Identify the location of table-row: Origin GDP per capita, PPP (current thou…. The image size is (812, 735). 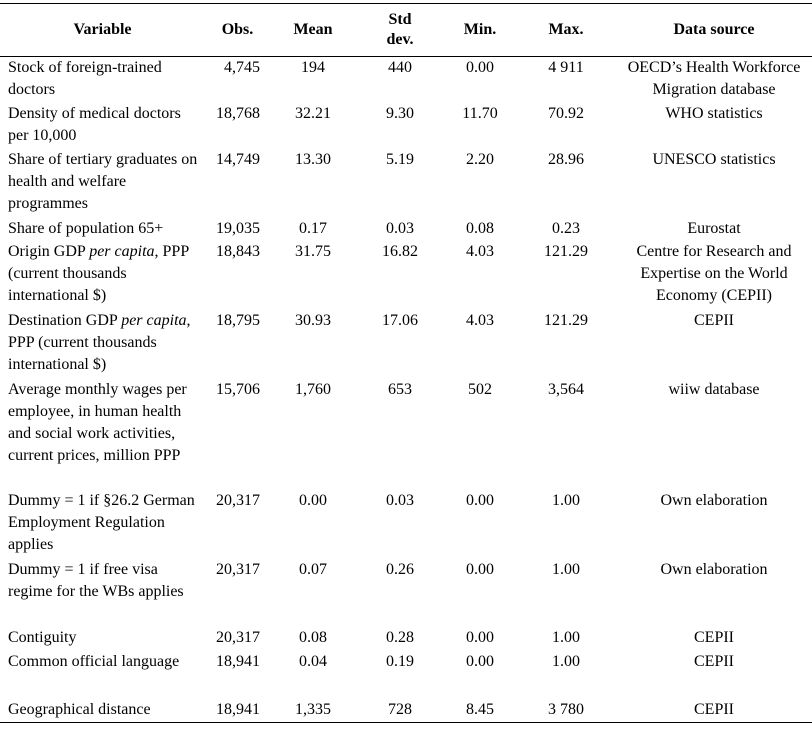
(406, 275).